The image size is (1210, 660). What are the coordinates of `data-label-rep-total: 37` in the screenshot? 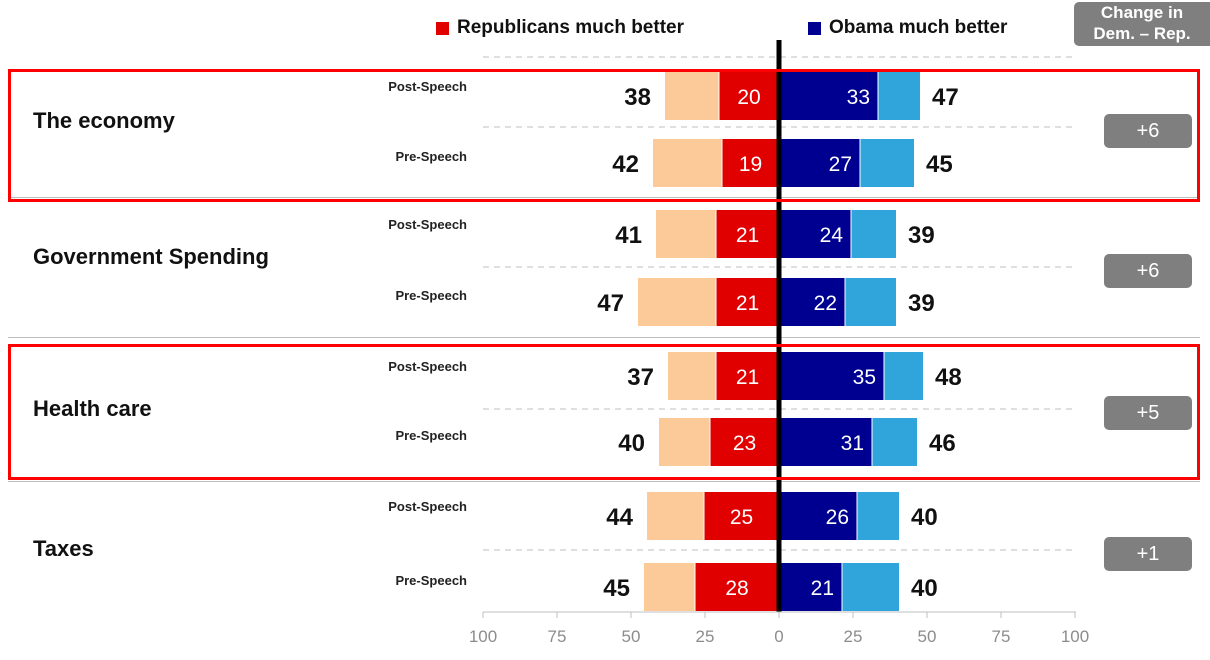 It's located at (640, 377).